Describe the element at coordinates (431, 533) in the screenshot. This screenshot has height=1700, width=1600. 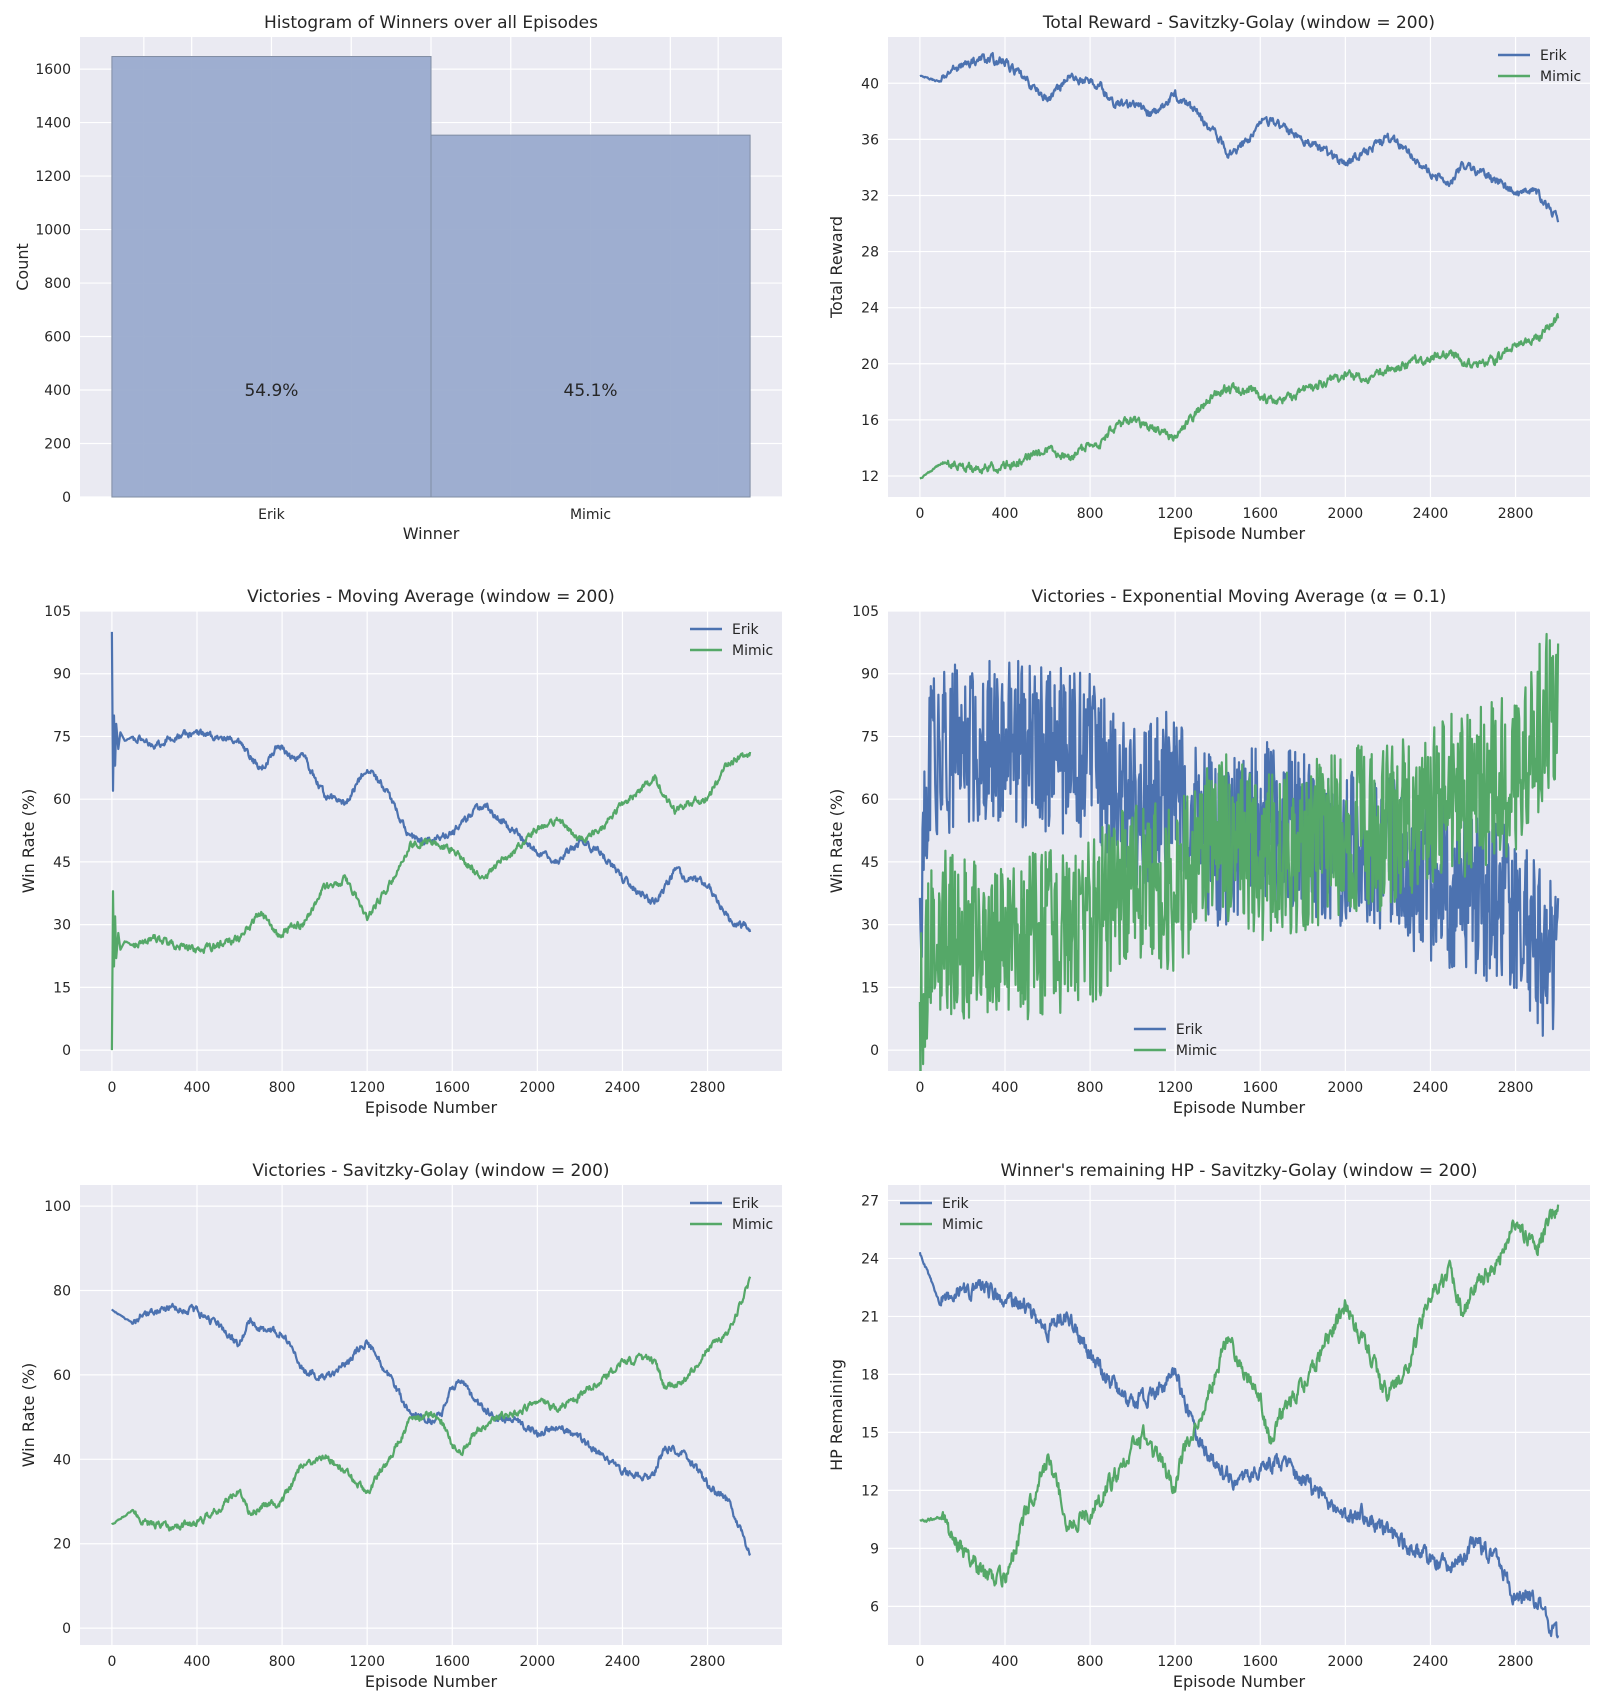
I see `x-axis-label: Winner` at that location.